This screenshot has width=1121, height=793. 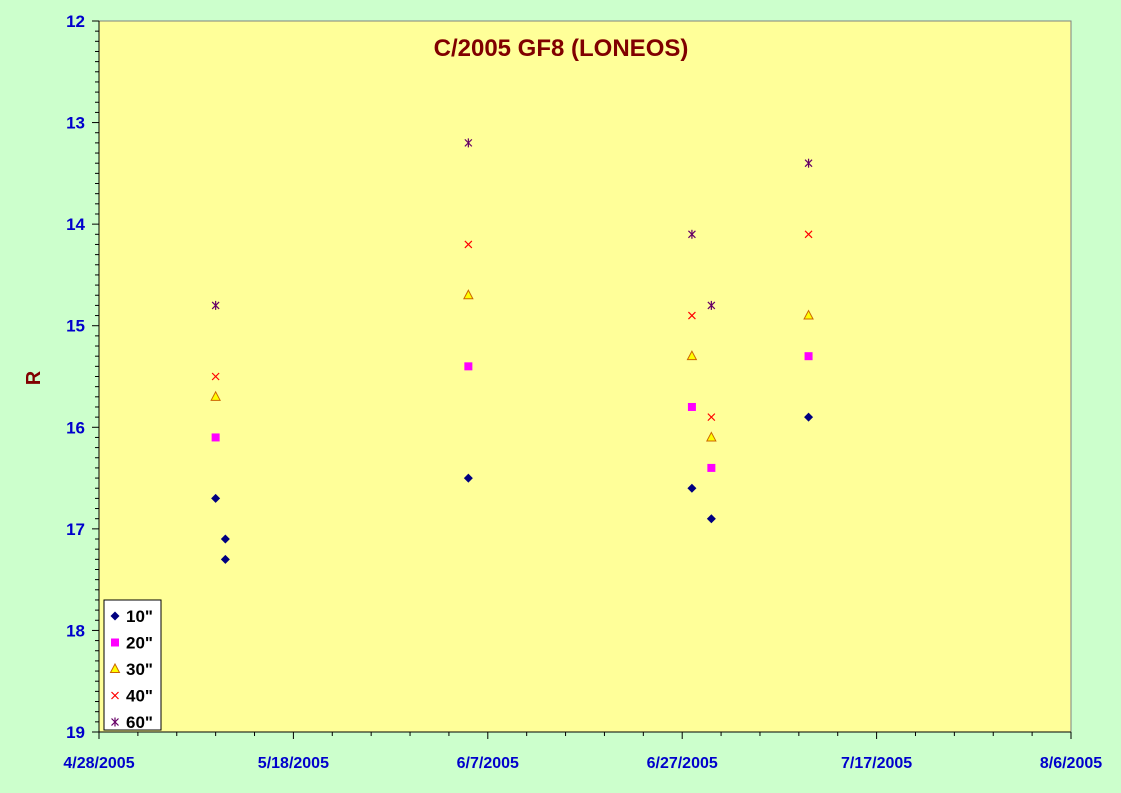 What do you see at coordinates (75, 224) in the screenshot?
I see `y-tick-label: 14` at bounding box center [75, 224].